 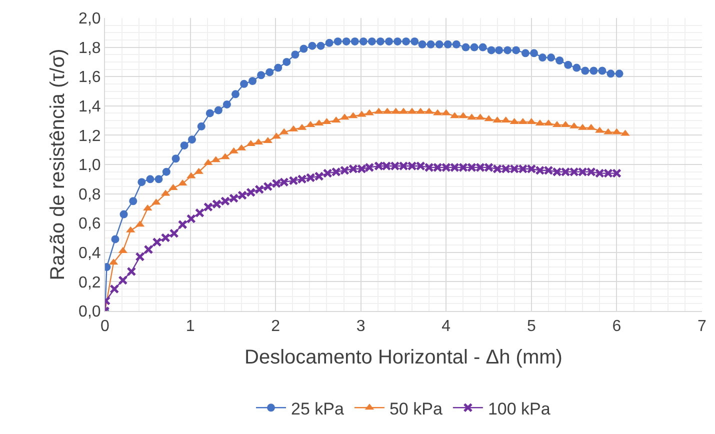 What do you see at coordinates (58, 164) in the screenshot?
I see `y-axis-title: Razão de resistência (τ/σ)` at bounding box center [58, 164].